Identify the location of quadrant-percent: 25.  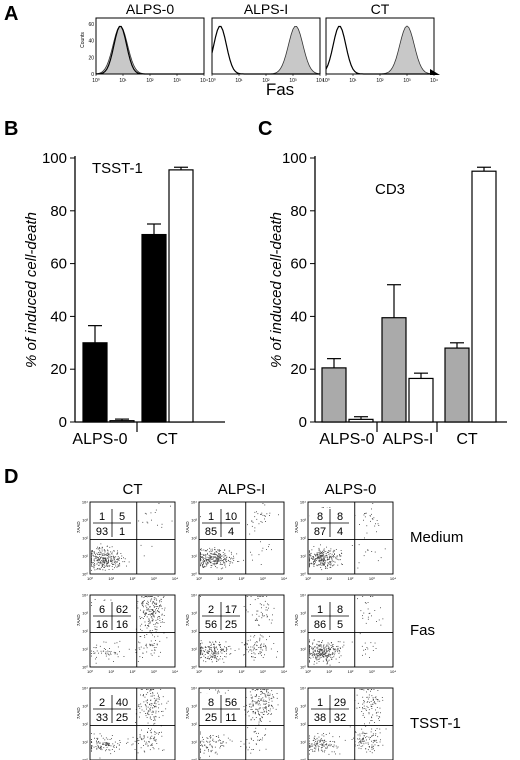
(231, 625).